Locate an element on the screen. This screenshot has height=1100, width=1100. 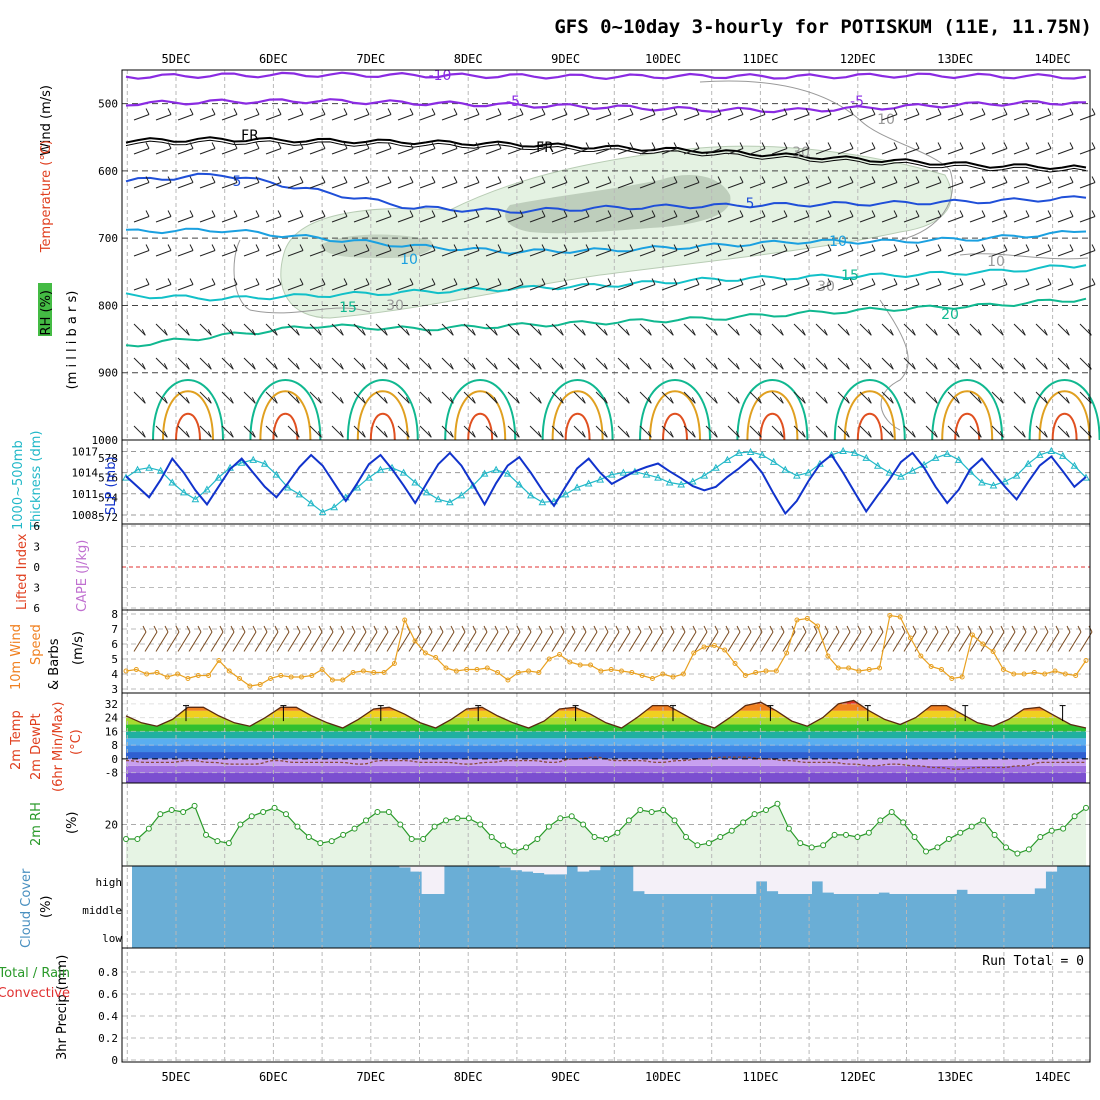
bl-contour-orange is located at coordinates (772, 415).